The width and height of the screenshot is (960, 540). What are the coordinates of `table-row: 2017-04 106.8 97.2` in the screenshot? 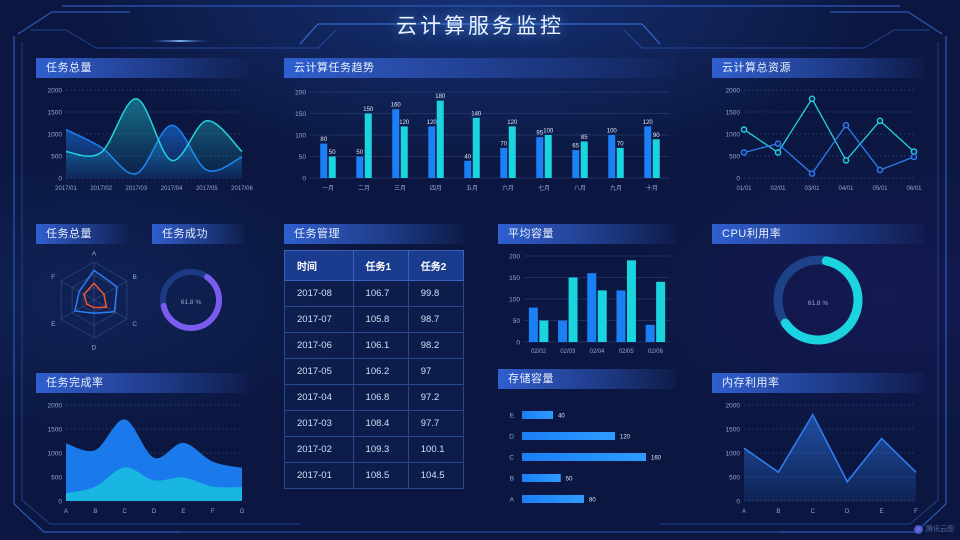 It's located at (374, 397).